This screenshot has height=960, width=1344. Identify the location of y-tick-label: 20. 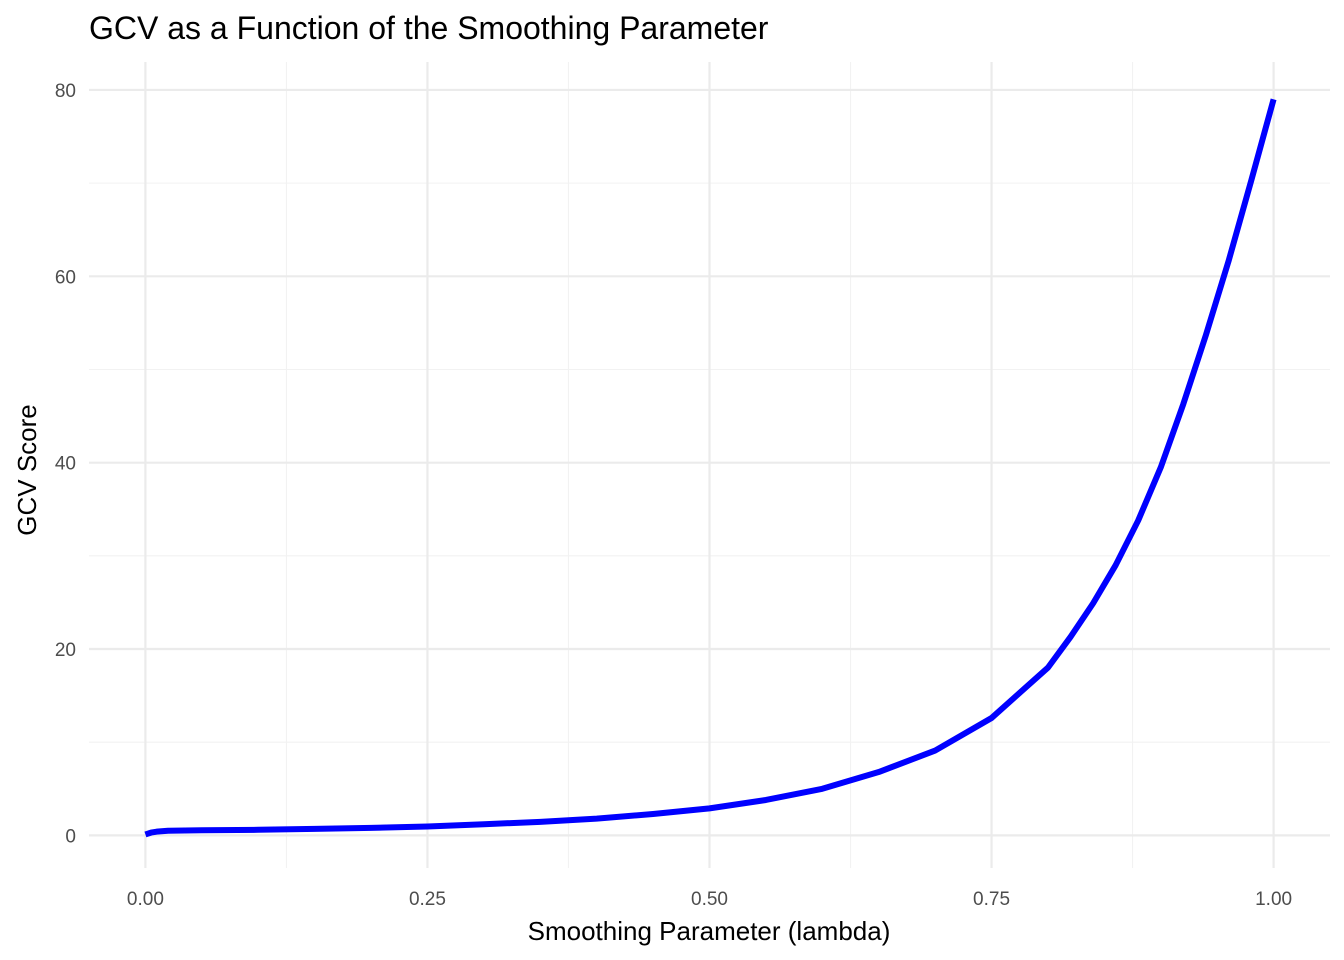
(65, 650).